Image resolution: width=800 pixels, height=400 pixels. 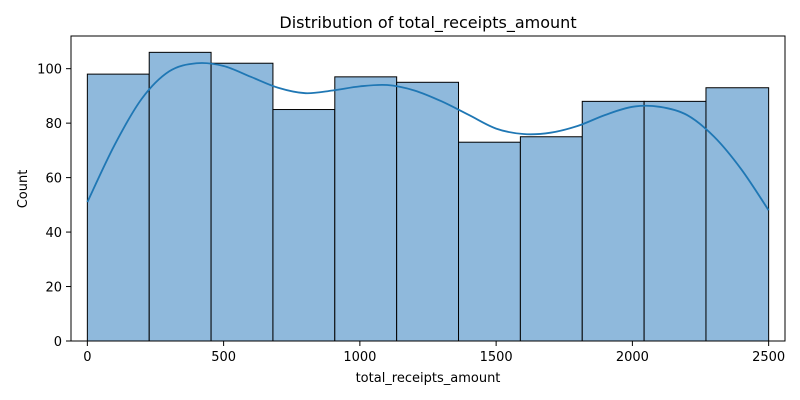 I want to click on chart-title: Distribution of total_receipts_amount, so click(x=427, y=23).